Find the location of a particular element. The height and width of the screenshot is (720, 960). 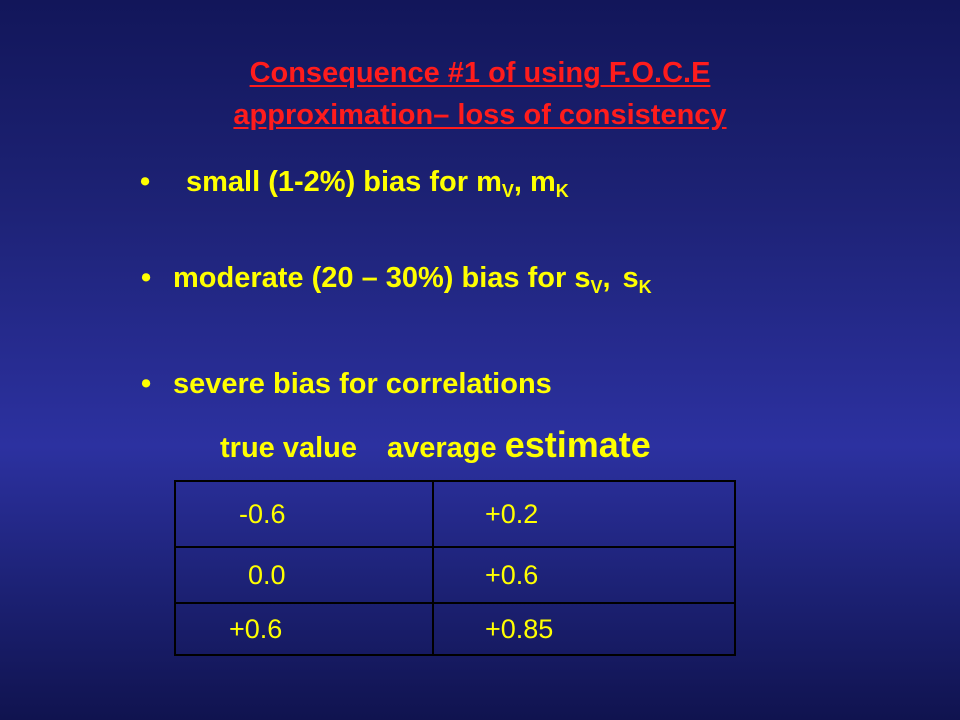

bullet-text: severe bias for correlations is located at coordinates (362, 384).